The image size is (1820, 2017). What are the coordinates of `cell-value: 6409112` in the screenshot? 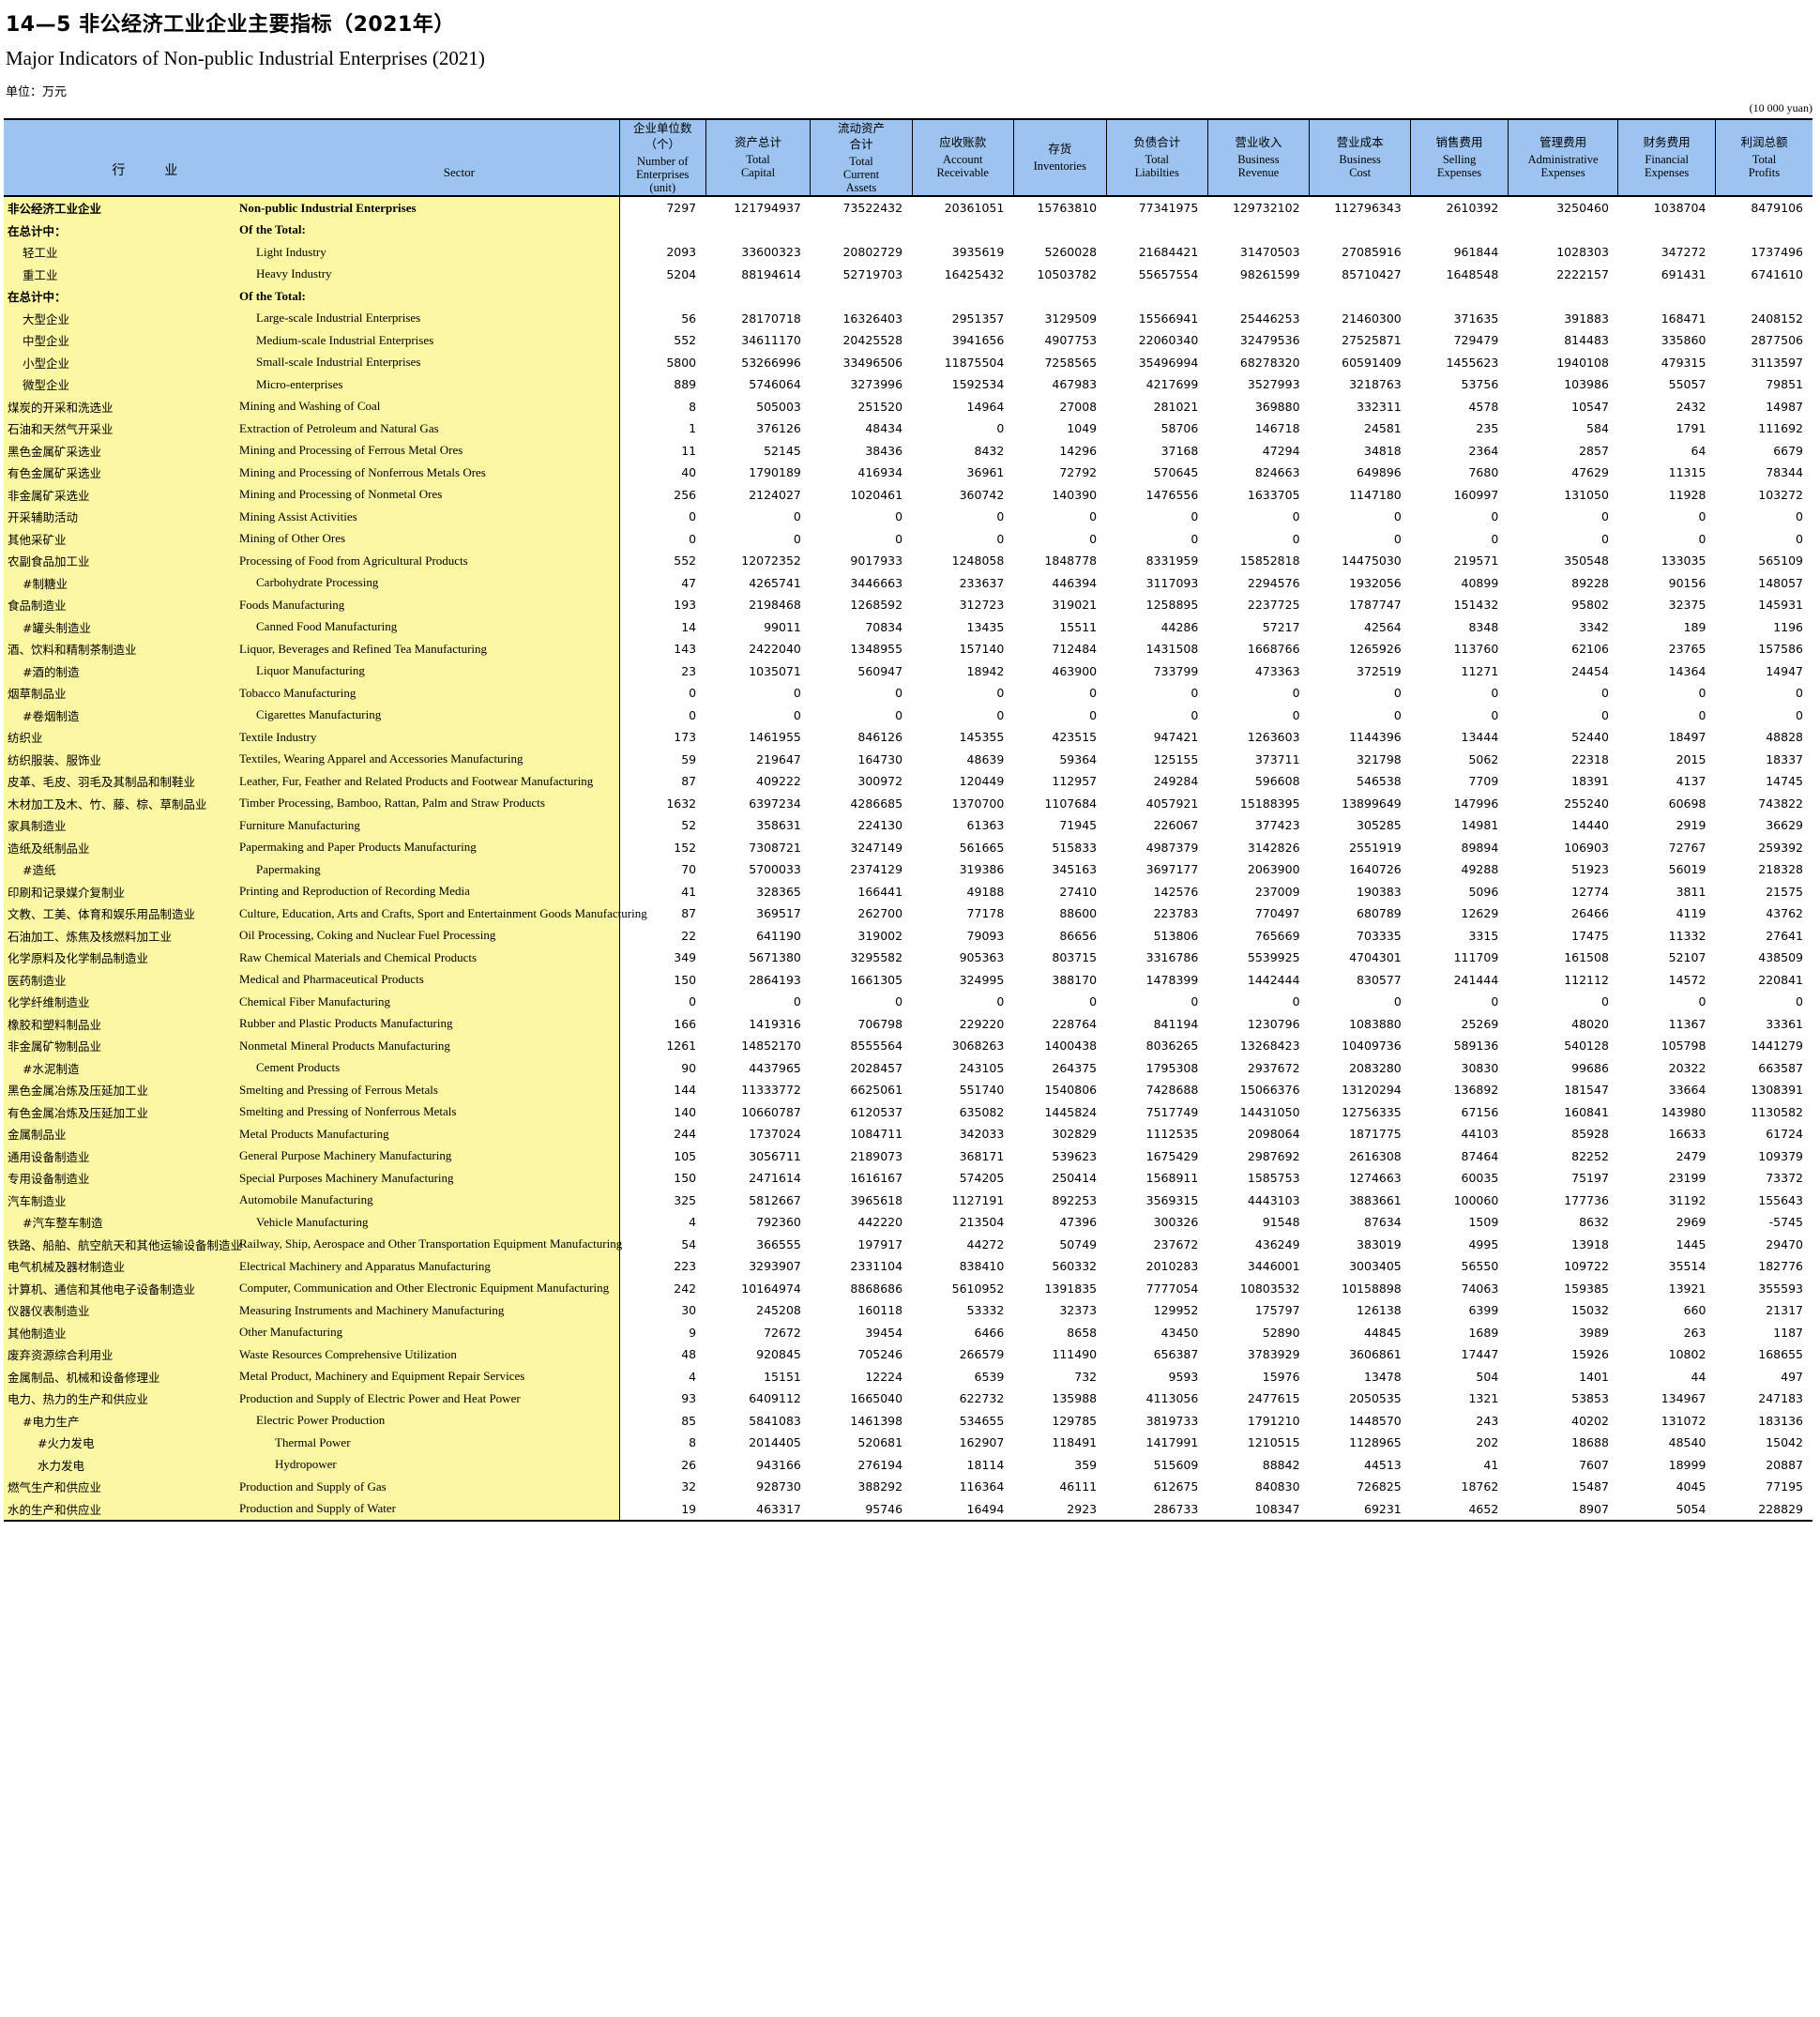 It's located at (758, 1399).